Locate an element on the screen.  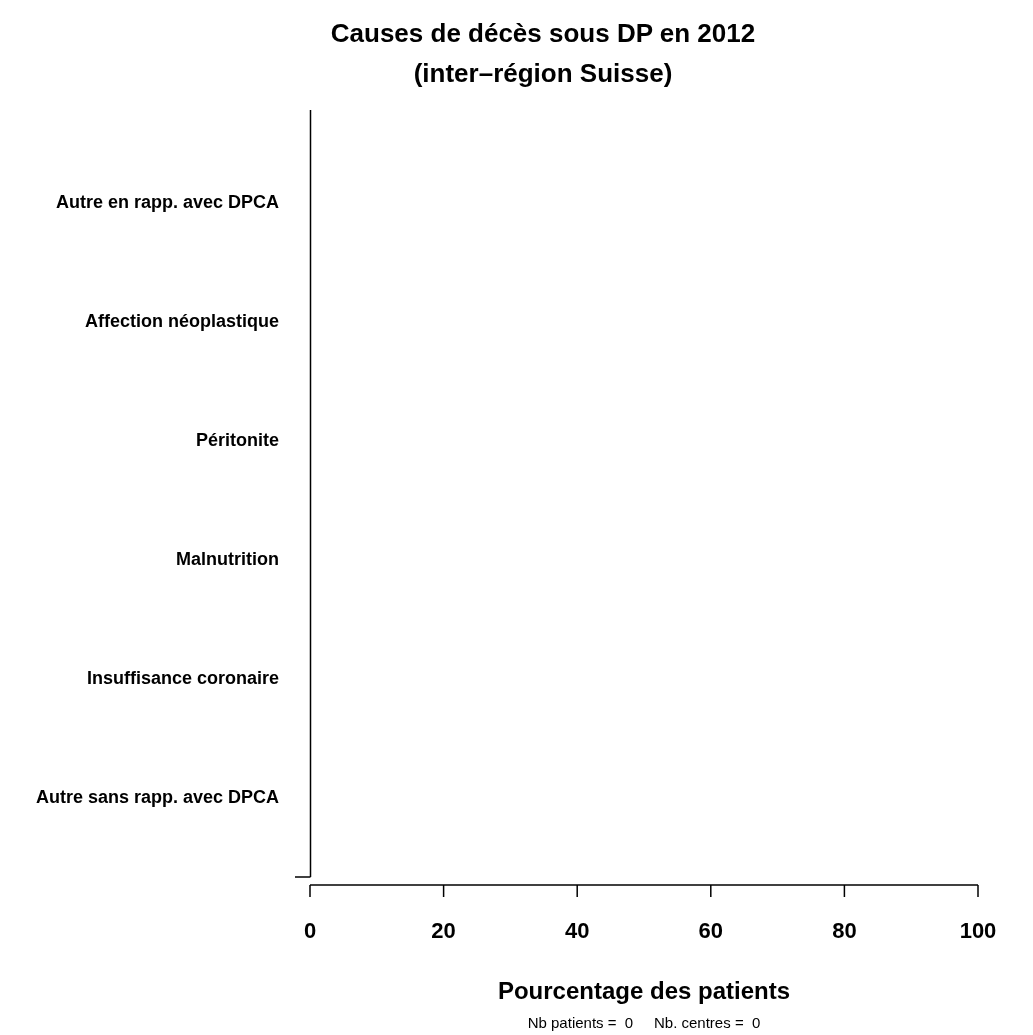
x-tick-label: 100 is located at coordinates (978, 930).